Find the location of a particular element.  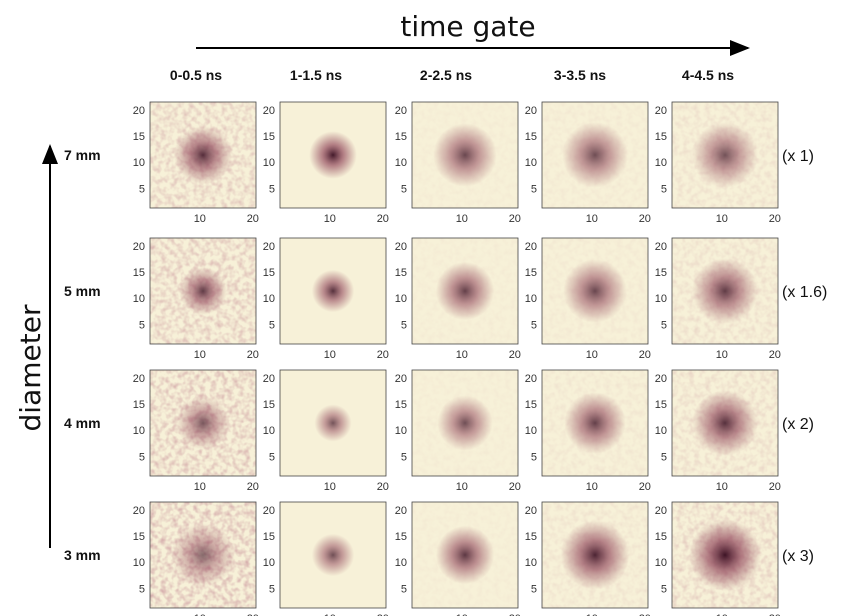

scale-factor-label: (x 3) is located at coordinates (798, 556).